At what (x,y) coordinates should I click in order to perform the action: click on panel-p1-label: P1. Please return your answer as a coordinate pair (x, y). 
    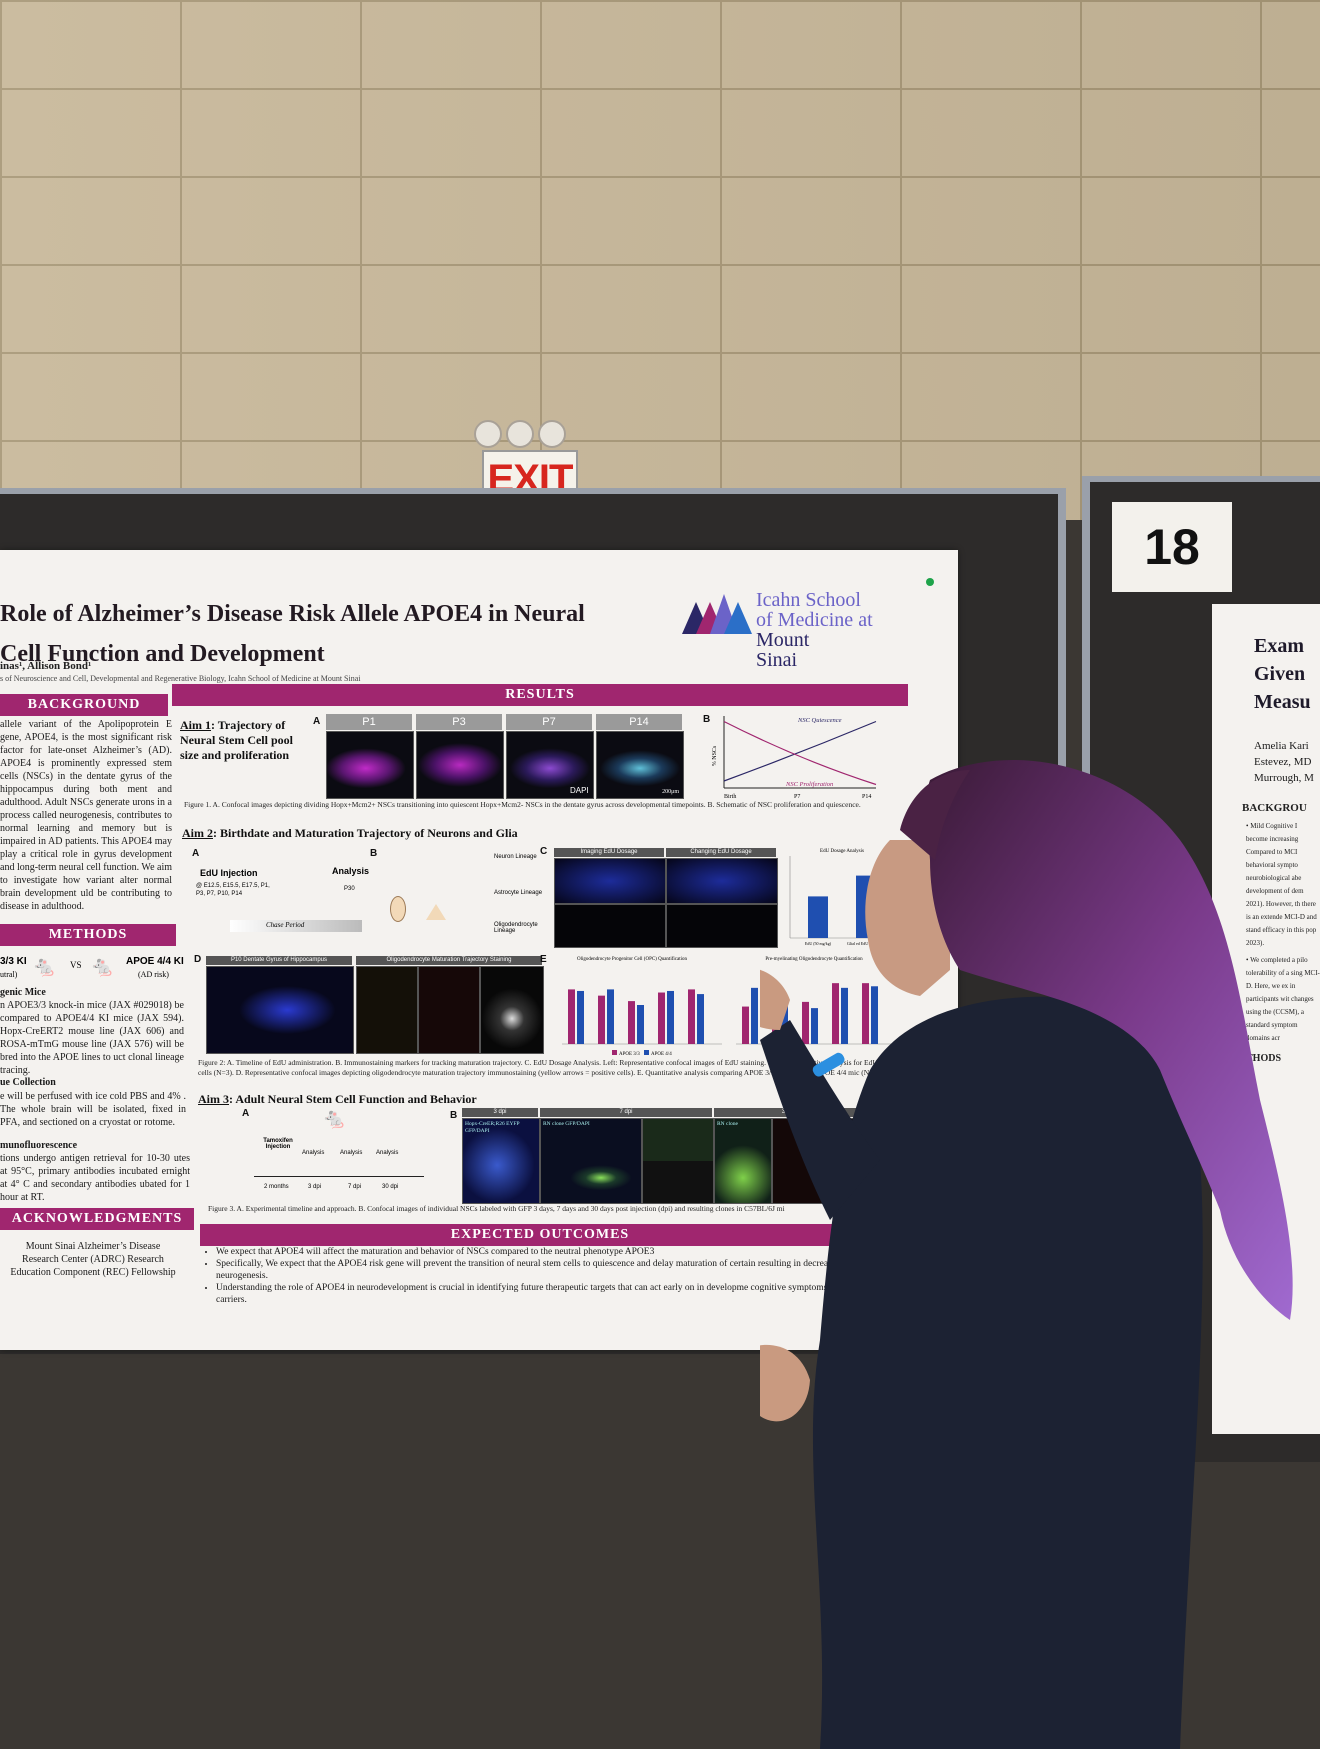
    Looking at the image, I should click on (369, 722).